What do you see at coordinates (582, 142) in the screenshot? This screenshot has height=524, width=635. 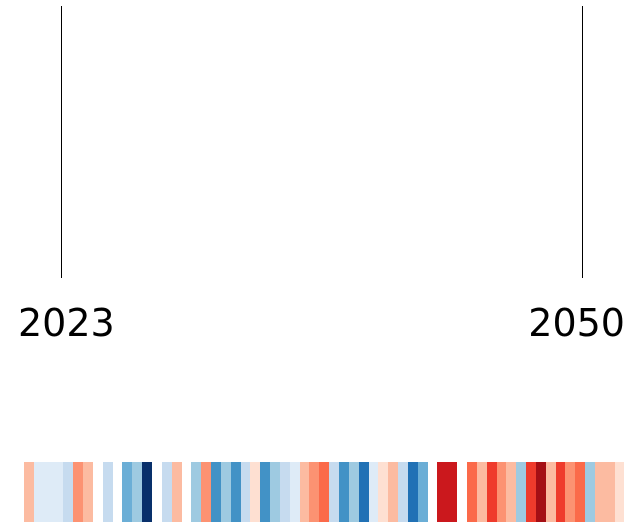 I see `end-marker-line` at bounding box center [582, 142].